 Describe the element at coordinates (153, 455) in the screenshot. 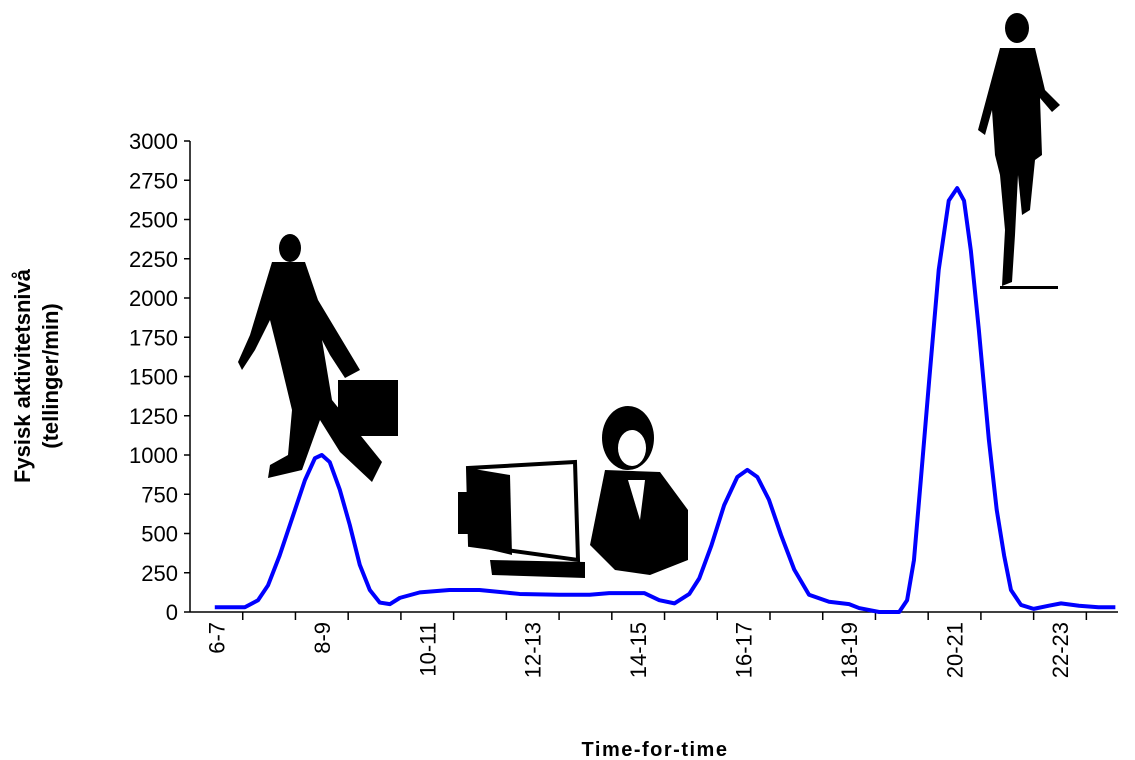

I see `y-tick-label: 1000` at that location.